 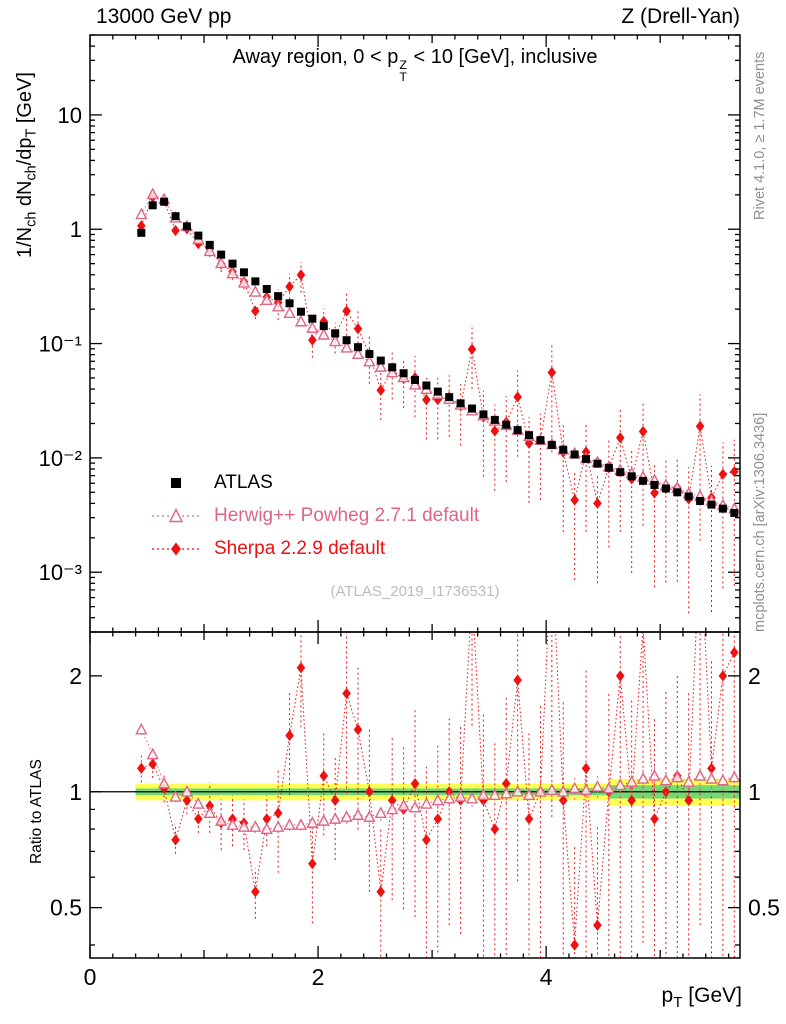 I want to click on ratio-y-axis-label: Ratio to ATLAS, so click(x=36, y=811).